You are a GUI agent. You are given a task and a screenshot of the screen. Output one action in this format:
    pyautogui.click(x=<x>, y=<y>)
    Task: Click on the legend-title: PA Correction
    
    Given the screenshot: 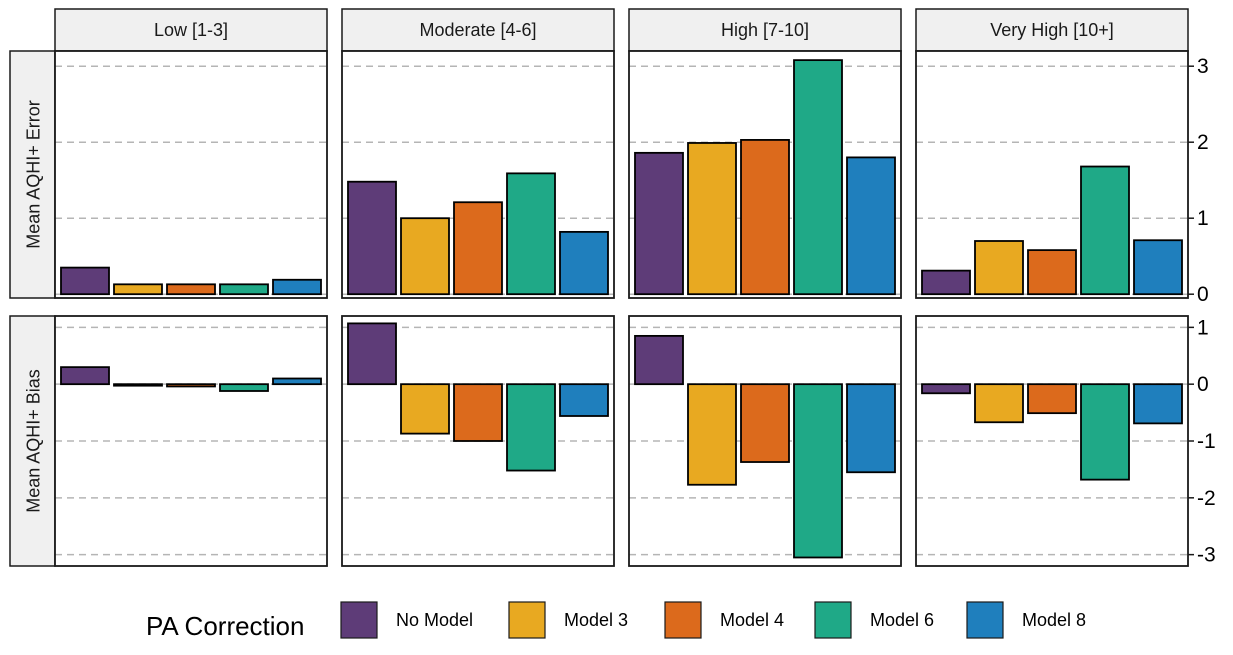 What is the action you would take?
    pyautogui.click(x=225, y=626)
    